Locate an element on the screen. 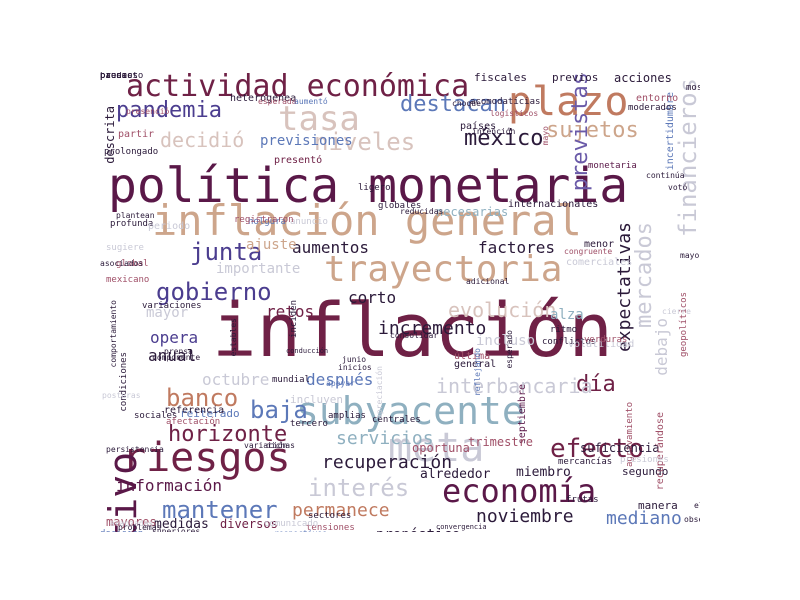 This screenshot has width=800, height=600. cloud-word: pausa is located at coordinates (114, 76).